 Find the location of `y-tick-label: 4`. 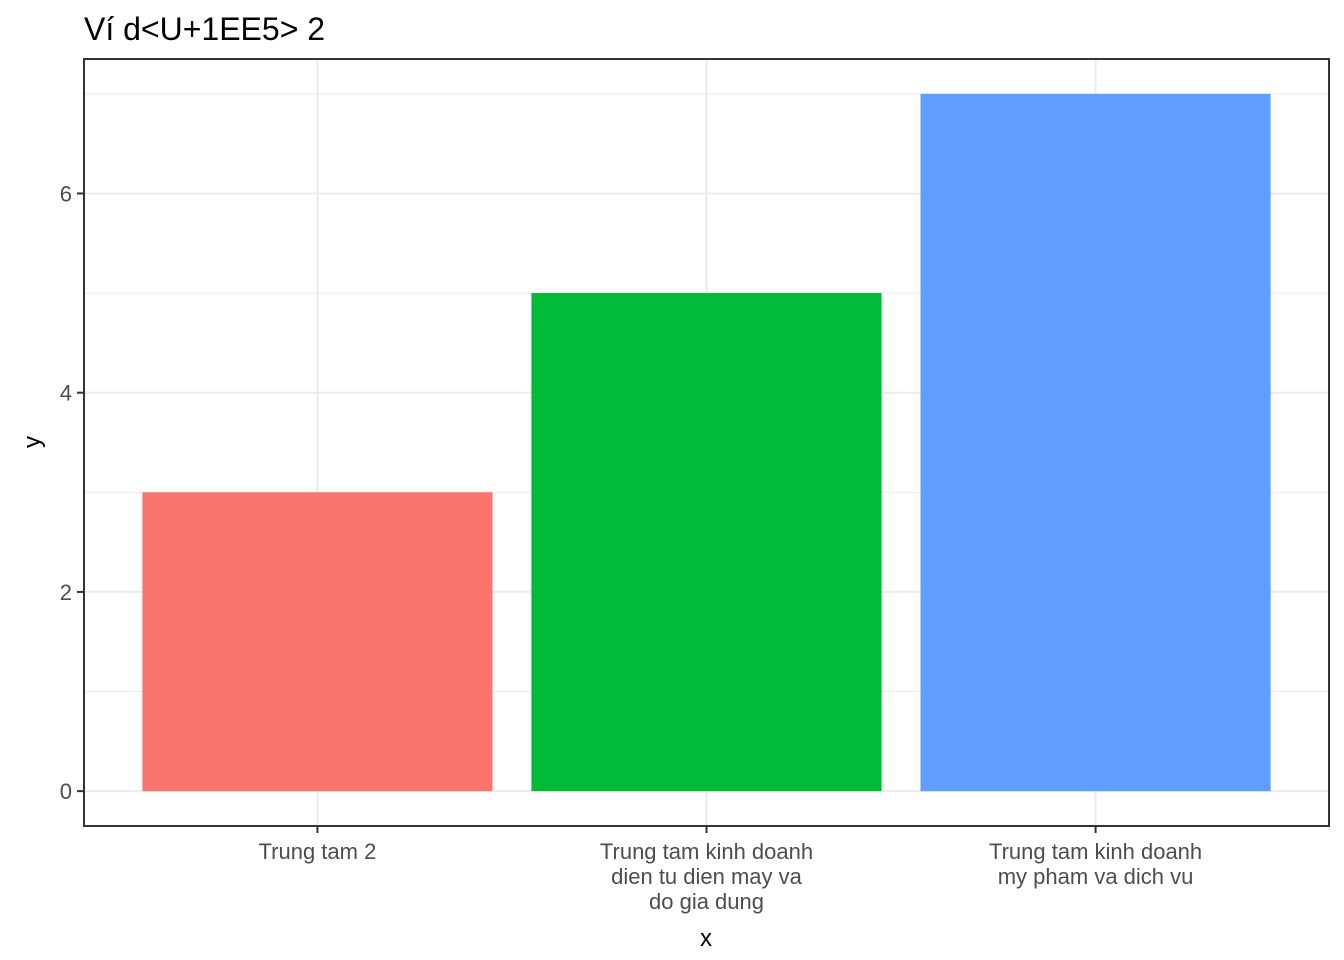

y-tick-label: 4 is located at coordinates (66, 393).